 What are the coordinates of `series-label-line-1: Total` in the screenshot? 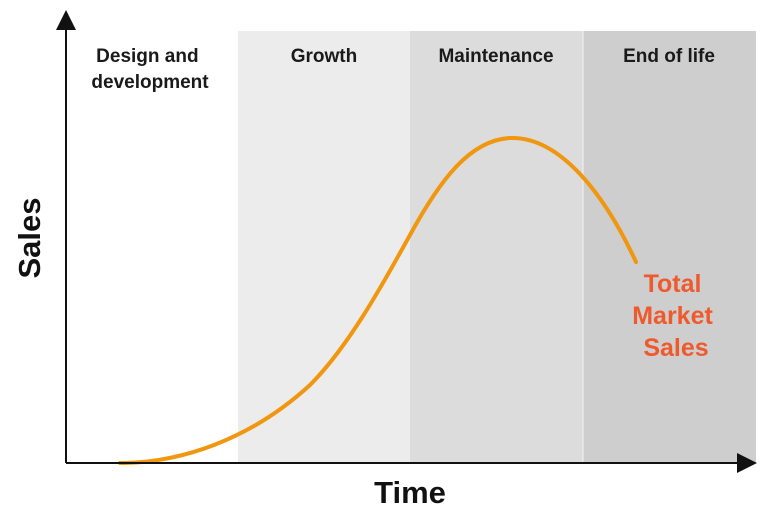 It's located at (673, 284).